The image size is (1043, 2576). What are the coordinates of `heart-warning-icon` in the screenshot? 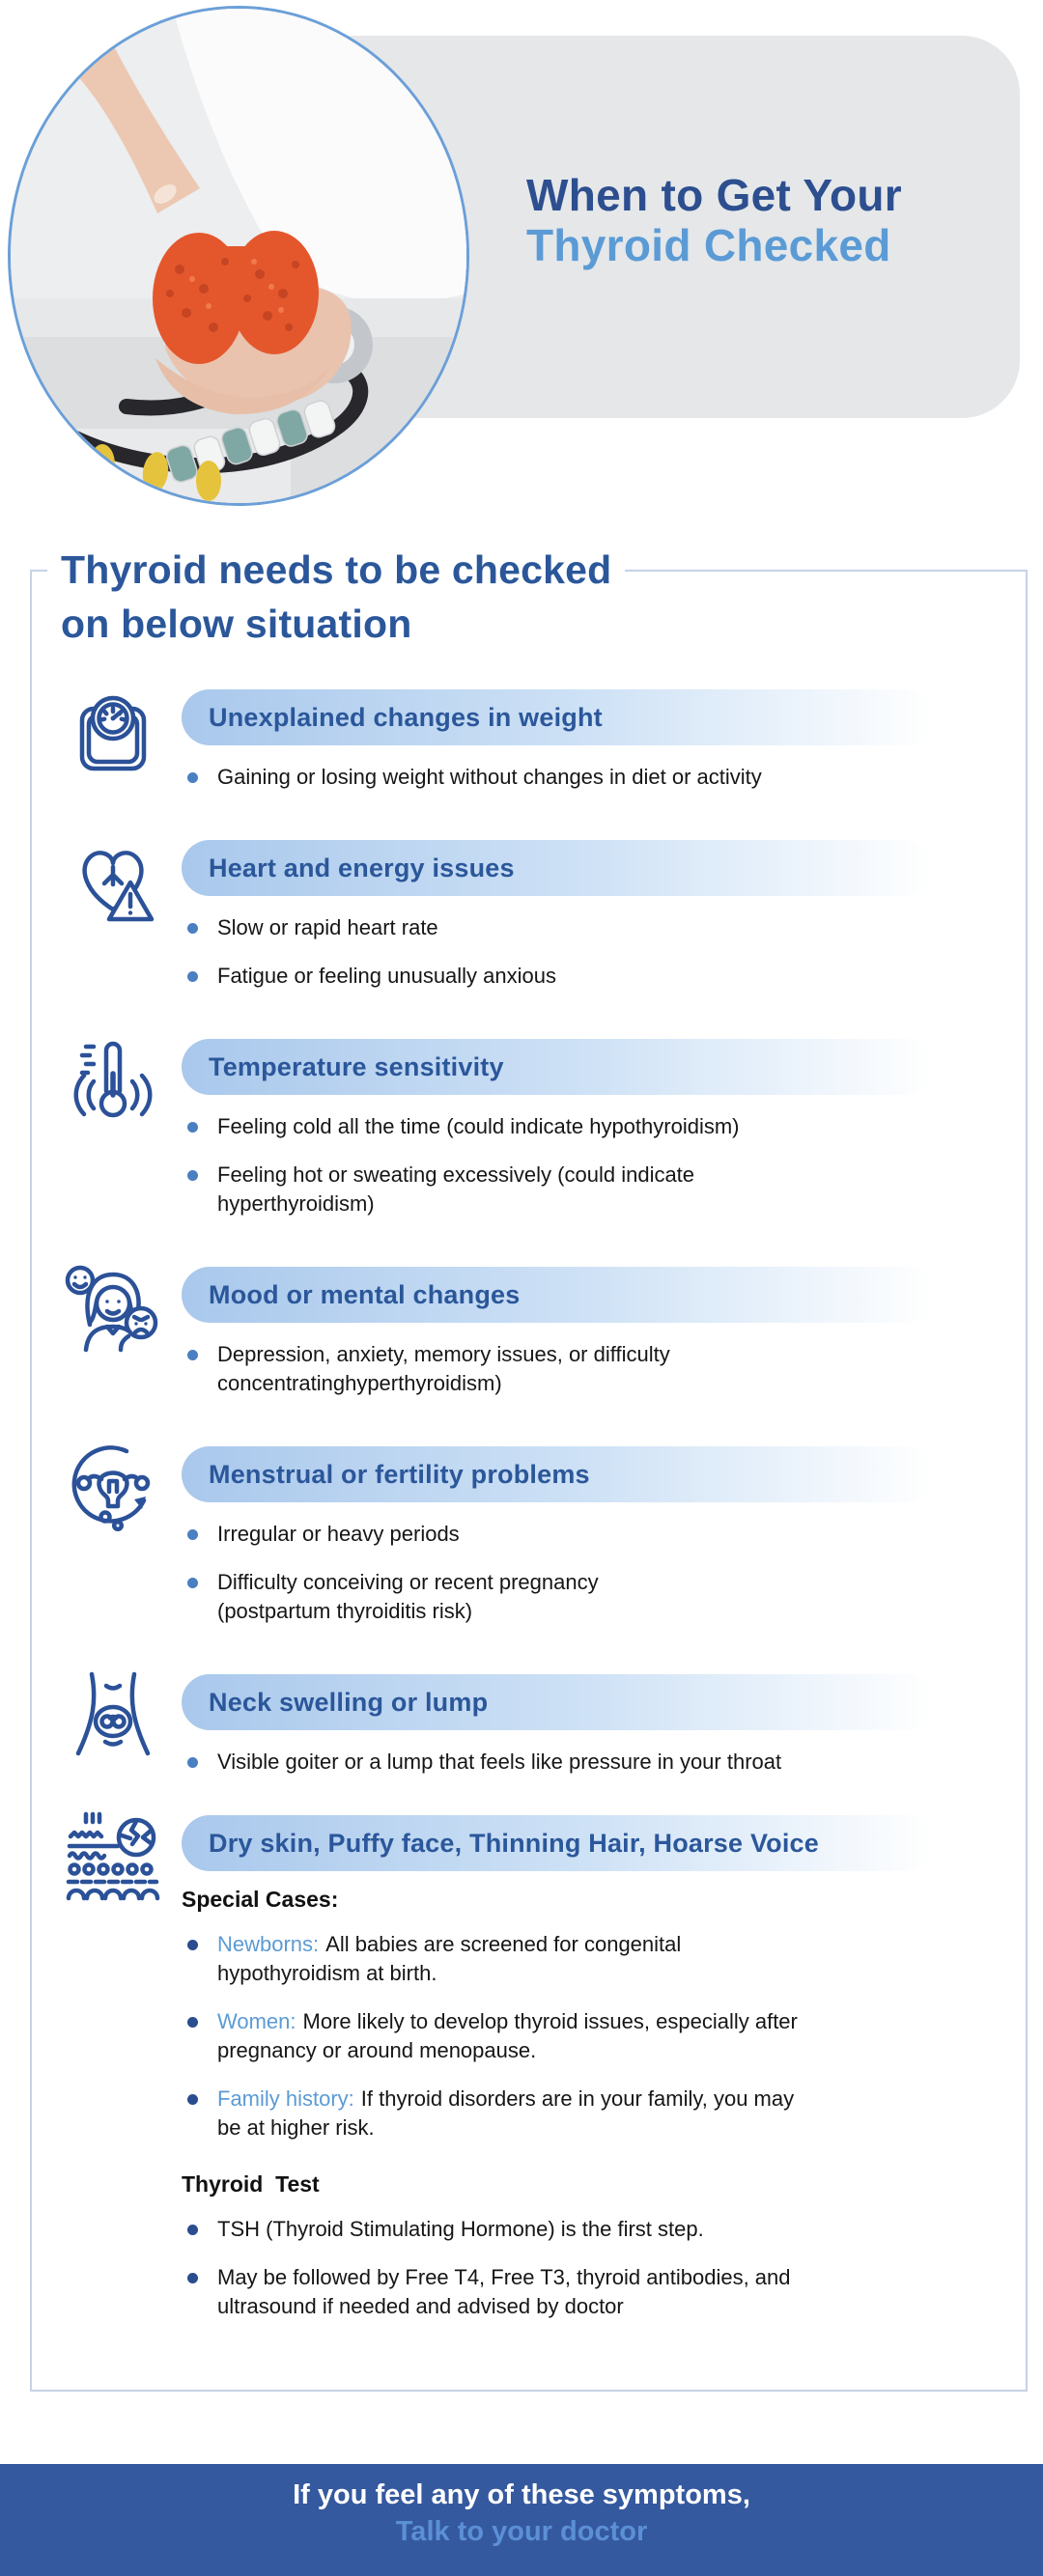 It's located at (107, 883).